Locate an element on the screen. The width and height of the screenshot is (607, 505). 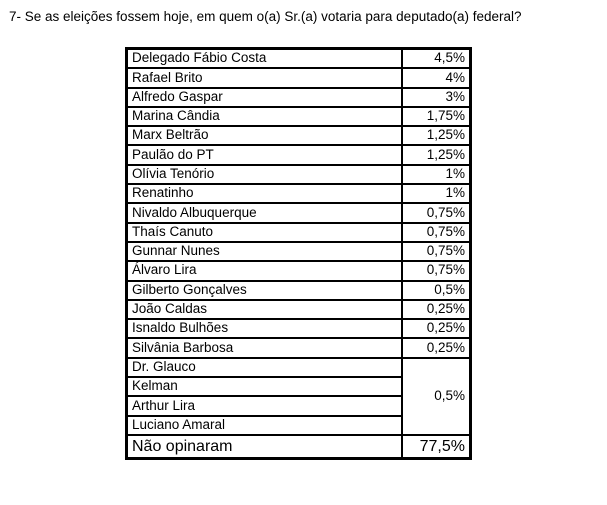
table-row: Arthur Lira is located at coordinates (298, 406).